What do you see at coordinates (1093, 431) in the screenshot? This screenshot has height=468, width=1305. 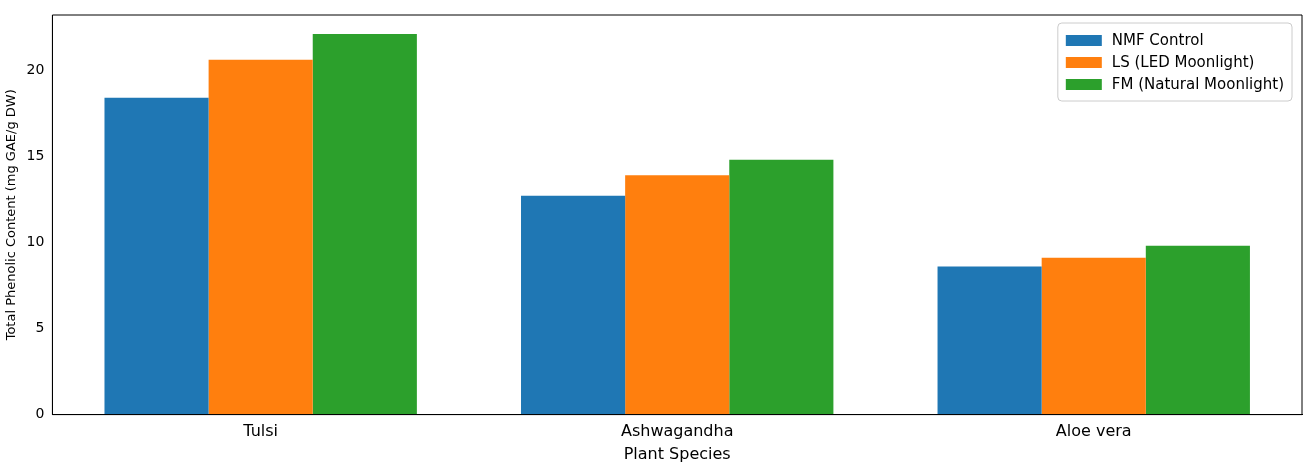 I see `x-tick-label: Aloe vera` at bounding box center [1093, 431].